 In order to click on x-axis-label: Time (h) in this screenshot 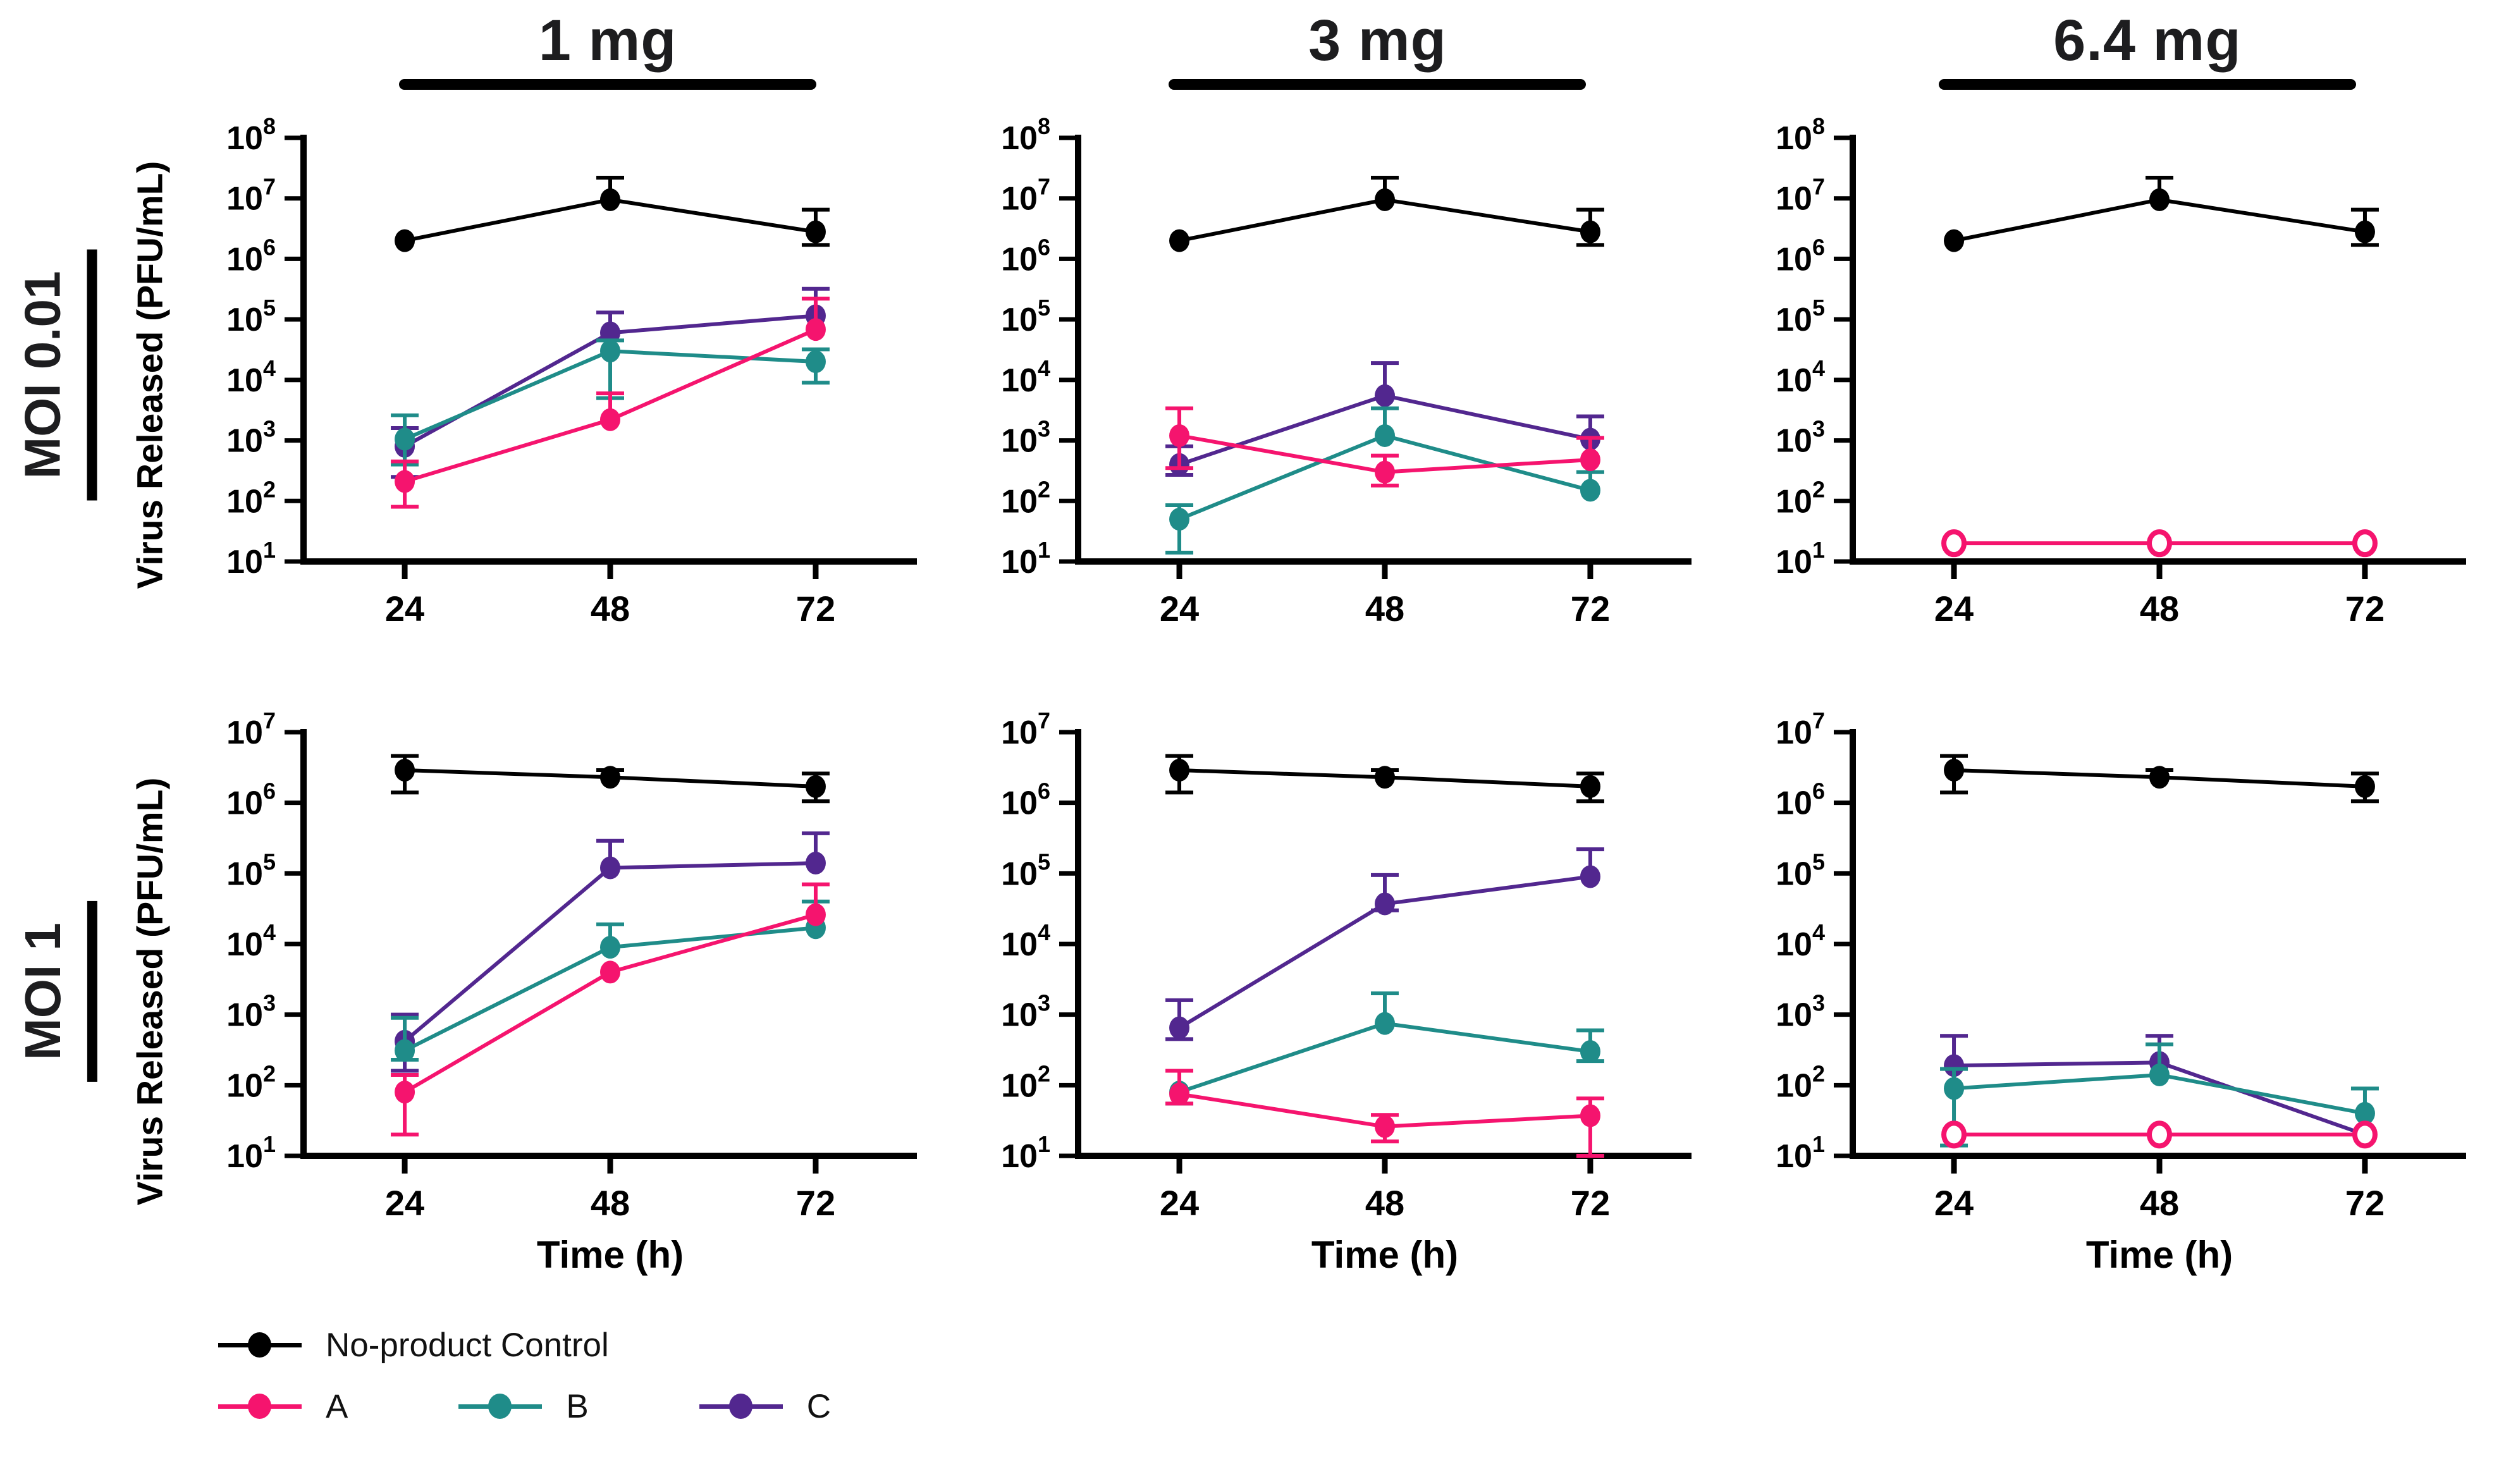, I will do `click(2159, 1254)`.